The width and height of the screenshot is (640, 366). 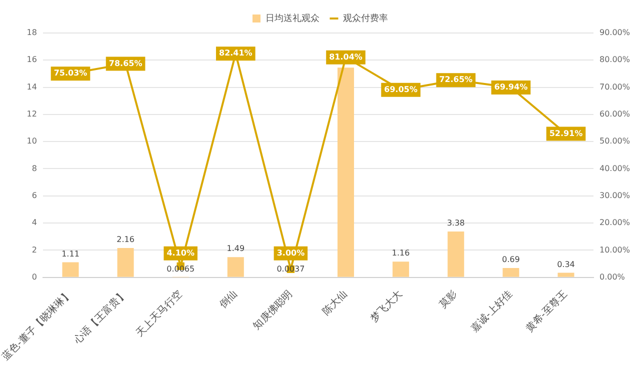 I want to click on y-tick-label: 16, so click(x=31, y=59).